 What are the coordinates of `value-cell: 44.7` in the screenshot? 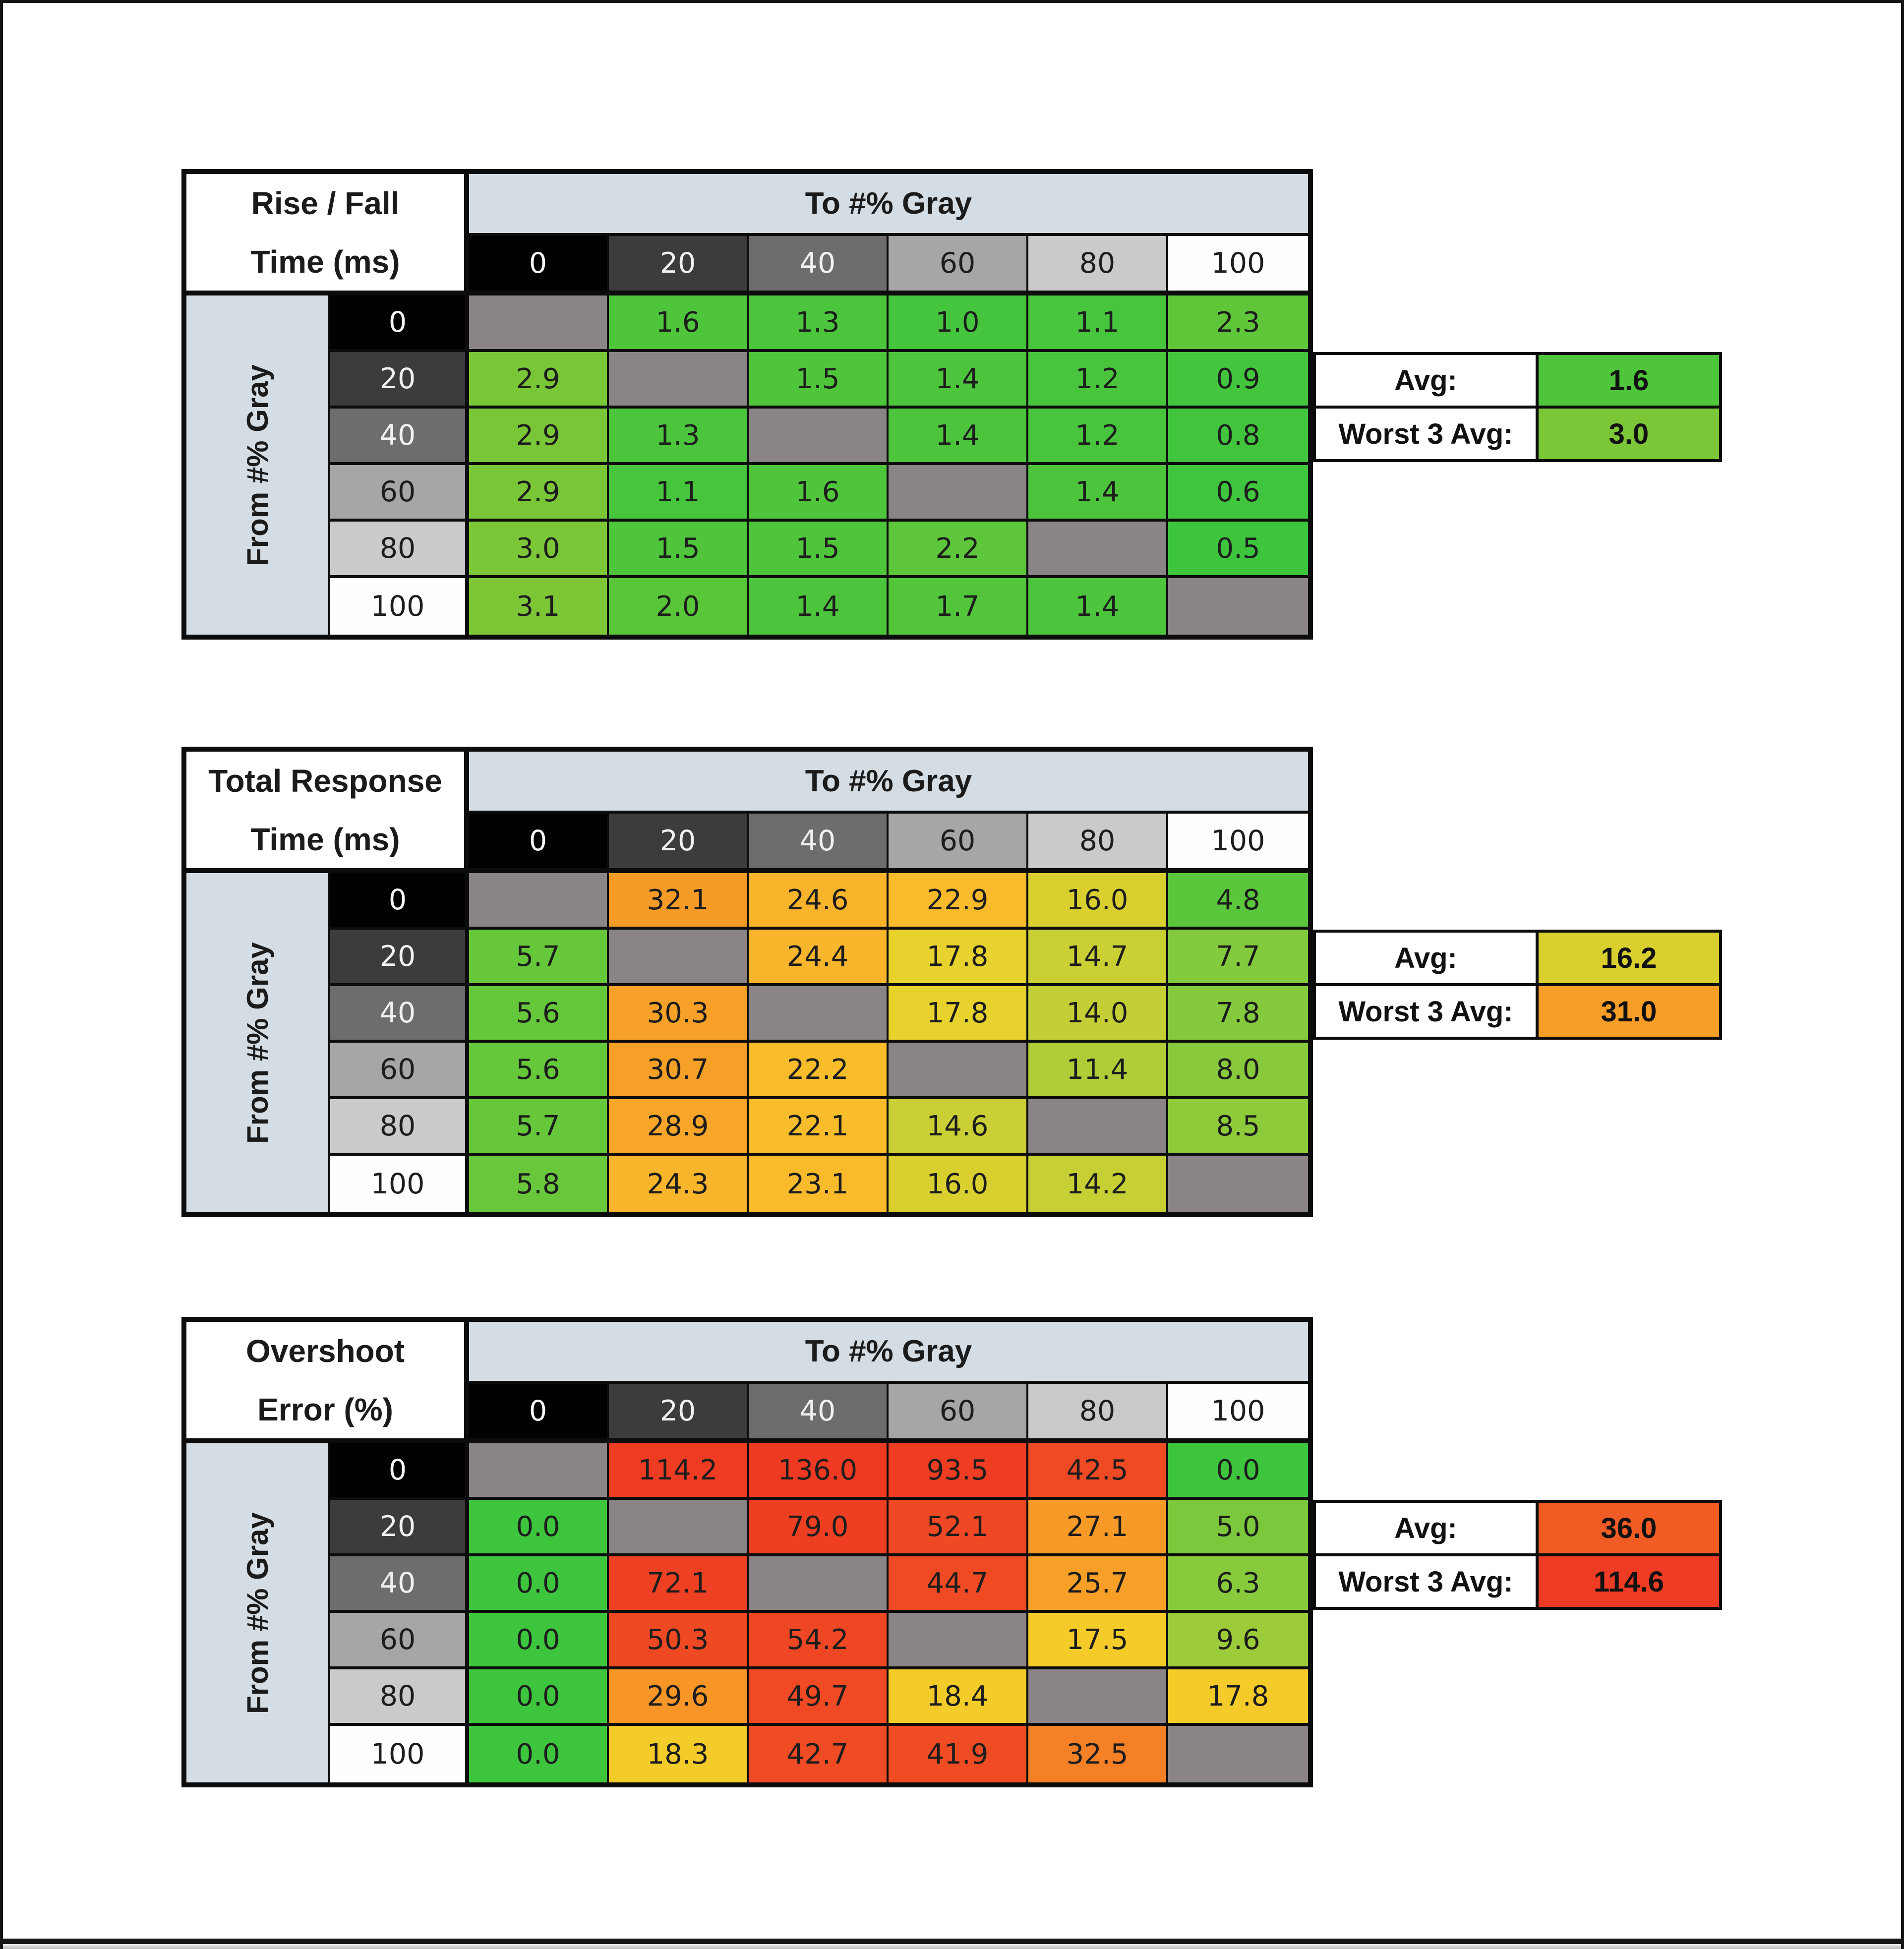 It's located at (958, 1584).